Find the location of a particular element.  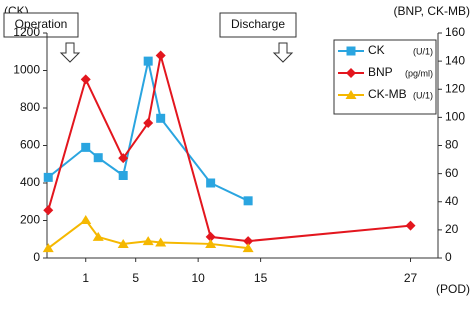

annotation: Discharge is located at coordinates (258, 24).